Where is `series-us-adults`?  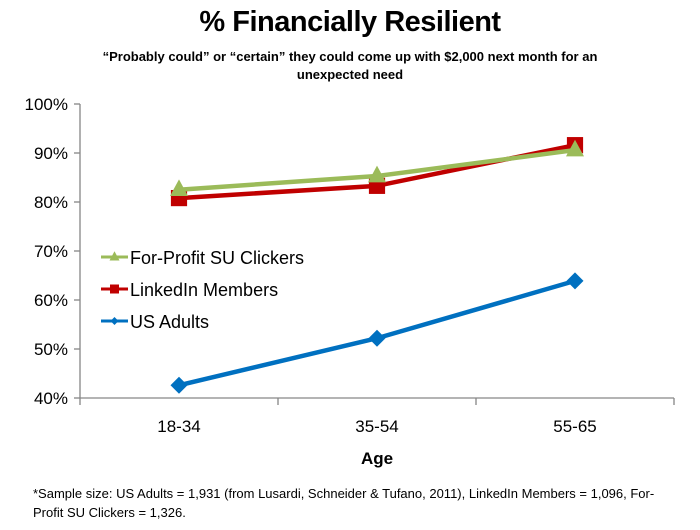
series-us-adults is located at coordinates (377, 333).